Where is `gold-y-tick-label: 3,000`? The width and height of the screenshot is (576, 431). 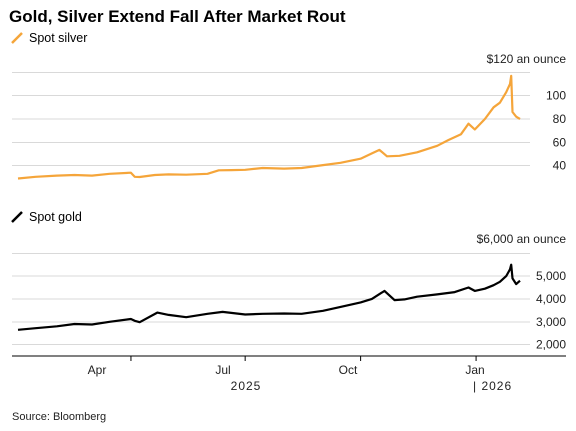 gold-y-tick-label: 3,000 is located at coordinates (551, 322).